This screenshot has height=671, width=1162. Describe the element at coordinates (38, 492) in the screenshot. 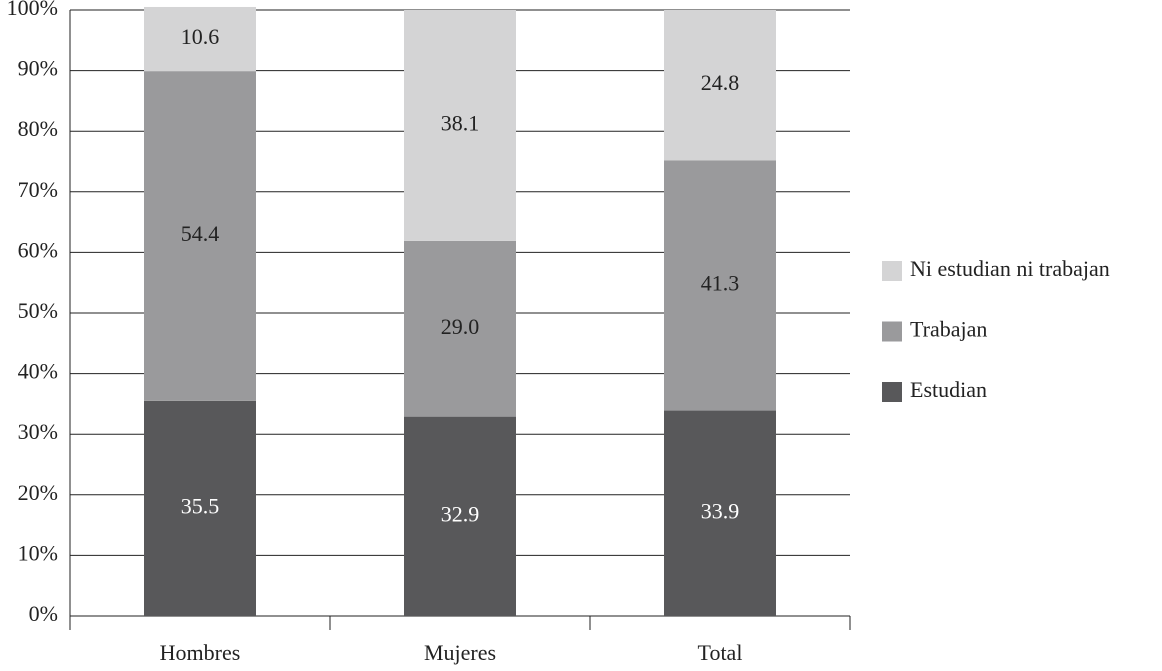

I see `y-tick-label: 20%` at that location.